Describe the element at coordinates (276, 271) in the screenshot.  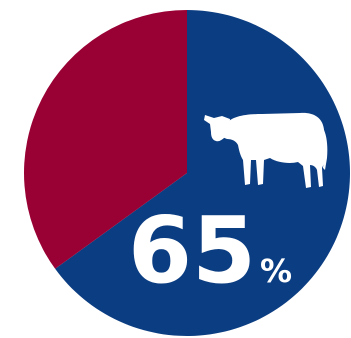
I see `percentage-unit: %` at that location.